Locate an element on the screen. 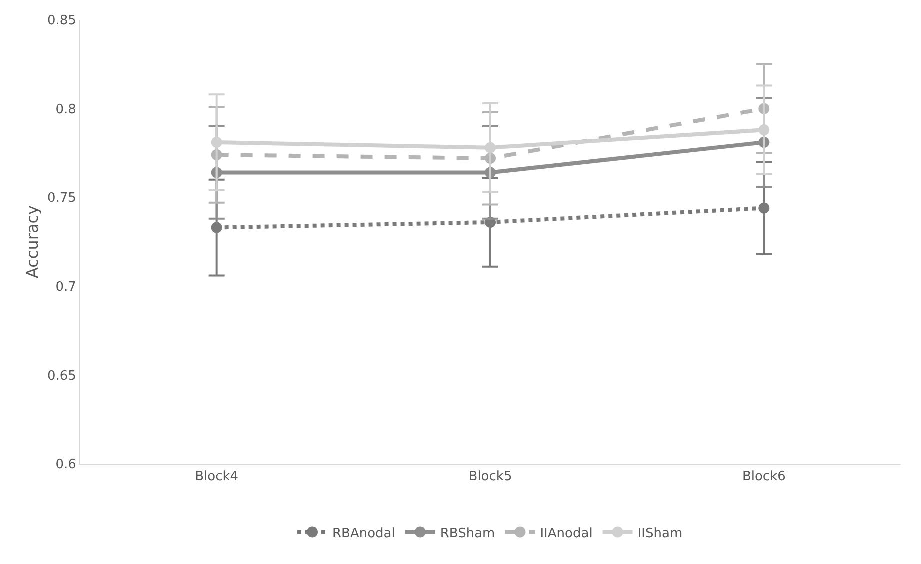 The height and width of the screenshot is (564, 921). x-tick-label: Block4 is located at coordinates (217, 477).